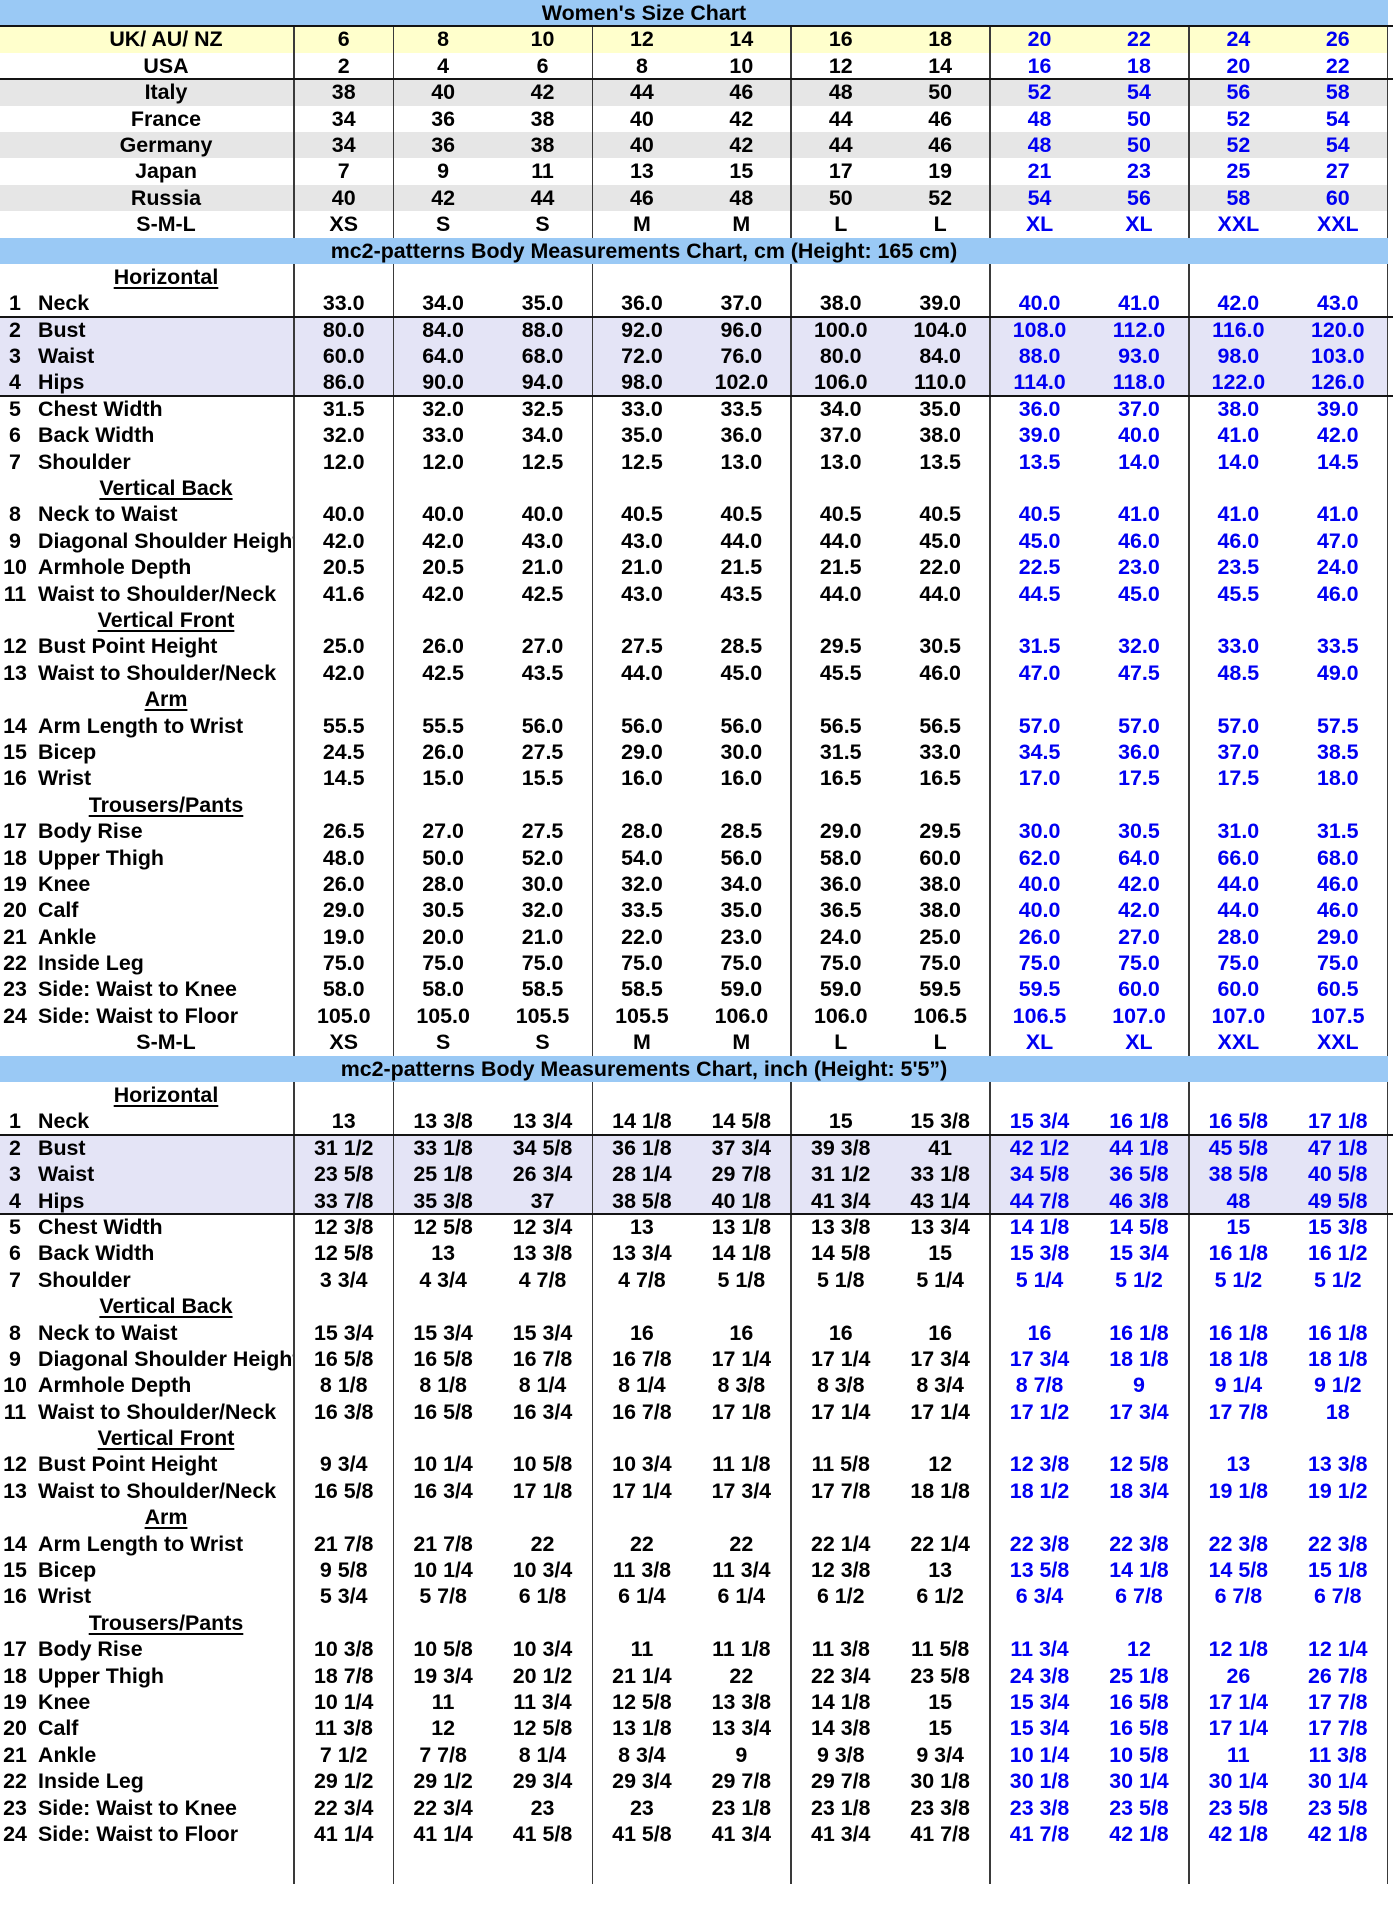 The image size is (1393, 1921). I want to click on size-conversion-row: Japan 7 9 11 13 15 17 19 21 23 25 27, so click(694, 171).